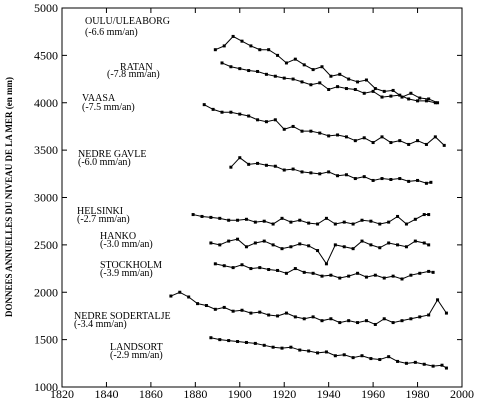 The height and width of the screenshot is (404, 478). Describe the element at coordinates (118, 236) in the screenshot. I see `series-name: HANKO` at that location.